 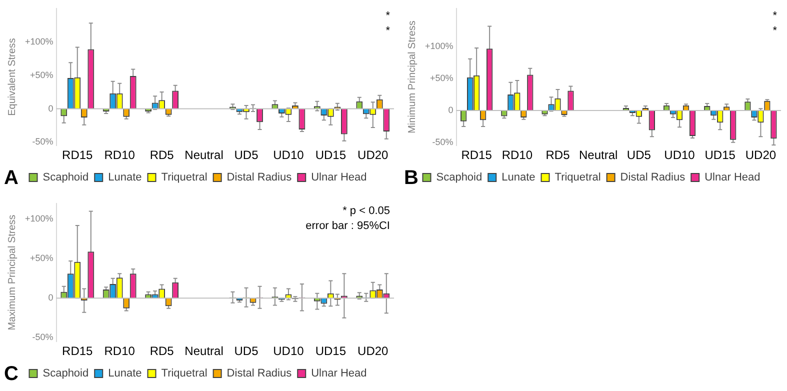 What do you see at coordinates (11, 374) in the screenshot?
I see `text: C` at bounding box center [11, 374].